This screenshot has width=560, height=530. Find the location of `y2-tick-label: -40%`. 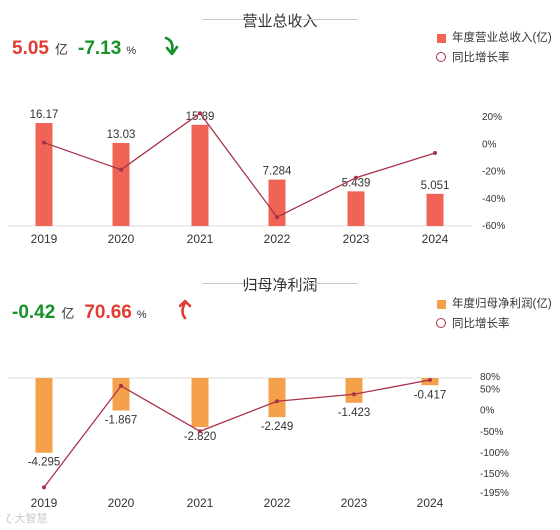

y2-tick-label: -40% is located at coordinates (493, 199).